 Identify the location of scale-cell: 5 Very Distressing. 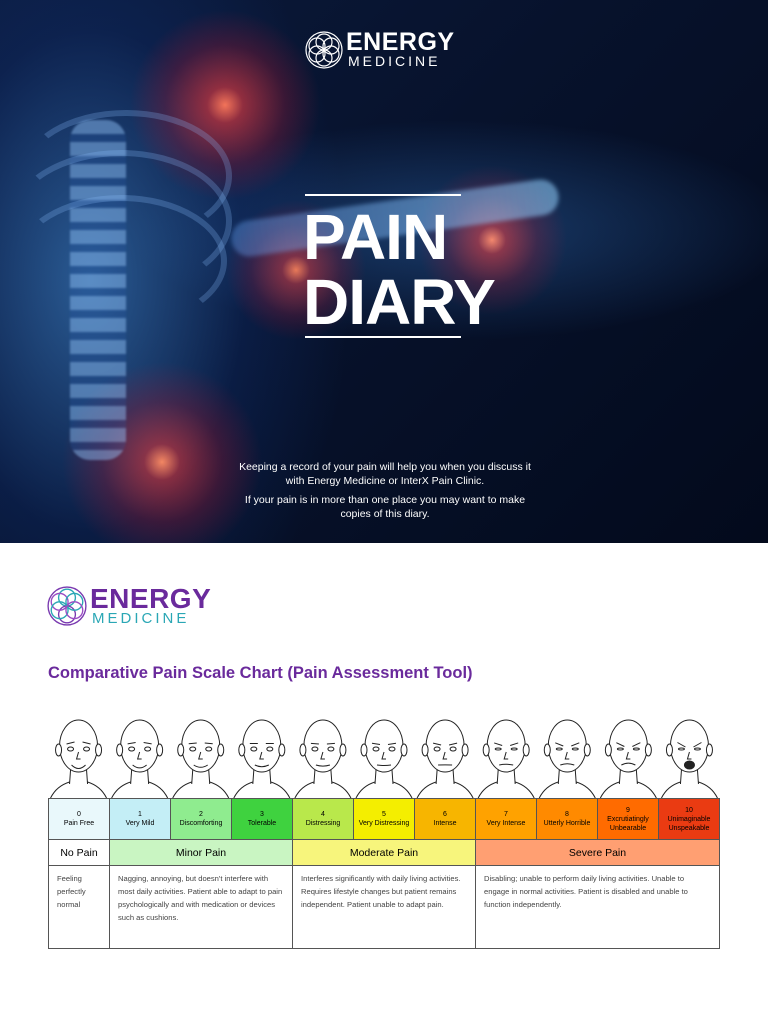
(384, 819).